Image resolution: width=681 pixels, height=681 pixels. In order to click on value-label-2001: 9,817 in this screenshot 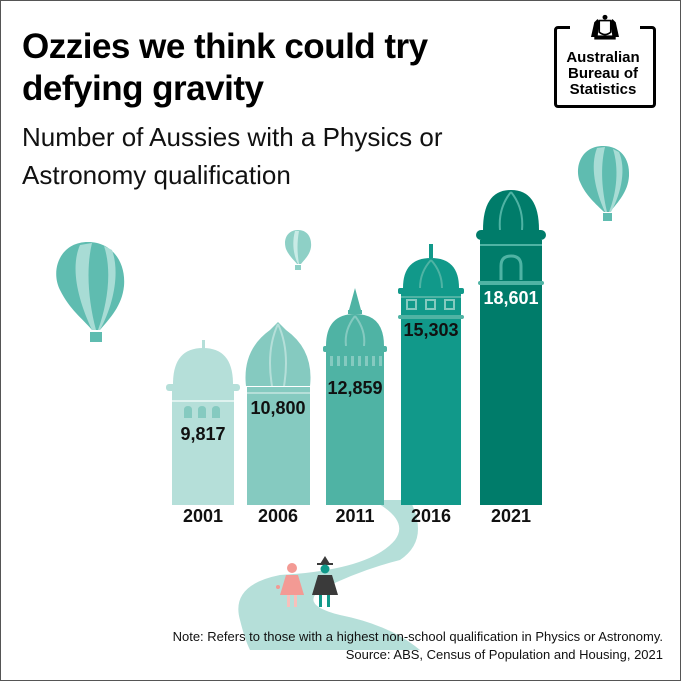, I will do `click(203, 434)`.